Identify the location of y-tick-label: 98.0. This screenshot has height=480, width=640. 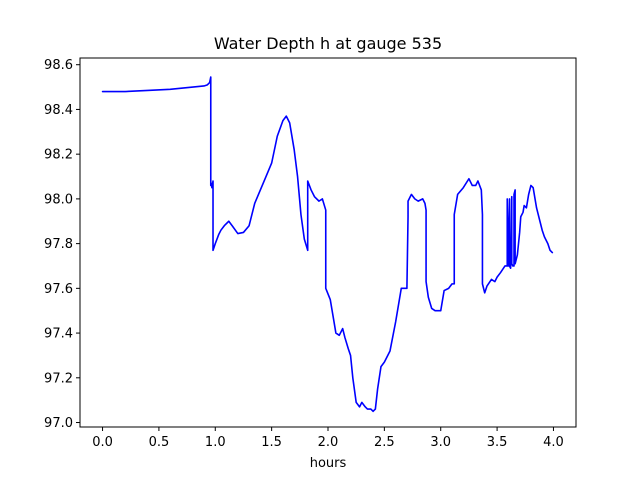
(58, 199).